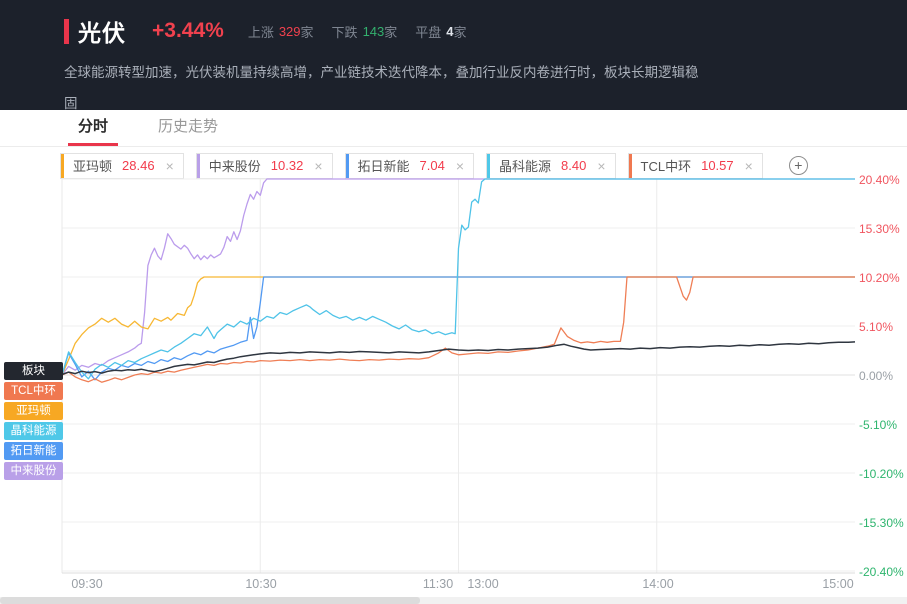  I want to click on chip-stock-name: TCL中环, so click(666, 166).